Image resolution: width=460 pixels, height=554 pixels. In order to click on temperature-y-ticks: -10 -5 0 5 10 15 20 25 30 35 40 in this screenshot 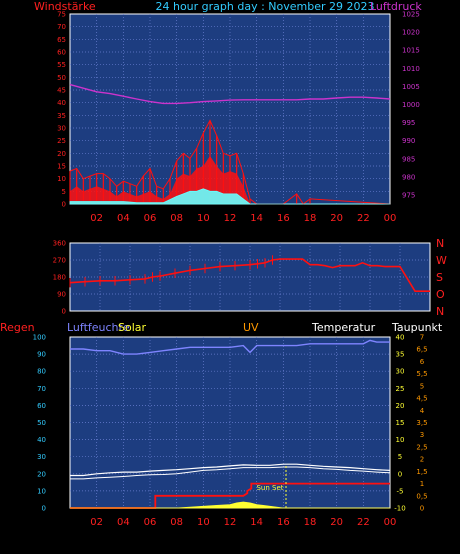, I will do `click(399, 423)`.